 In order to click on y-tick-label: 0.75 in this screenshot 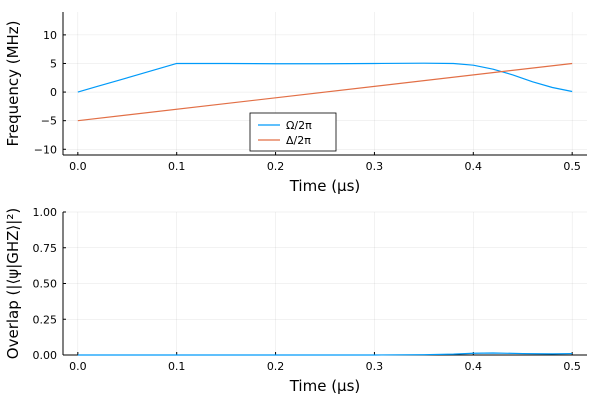, I will do `click(45, 248)`.